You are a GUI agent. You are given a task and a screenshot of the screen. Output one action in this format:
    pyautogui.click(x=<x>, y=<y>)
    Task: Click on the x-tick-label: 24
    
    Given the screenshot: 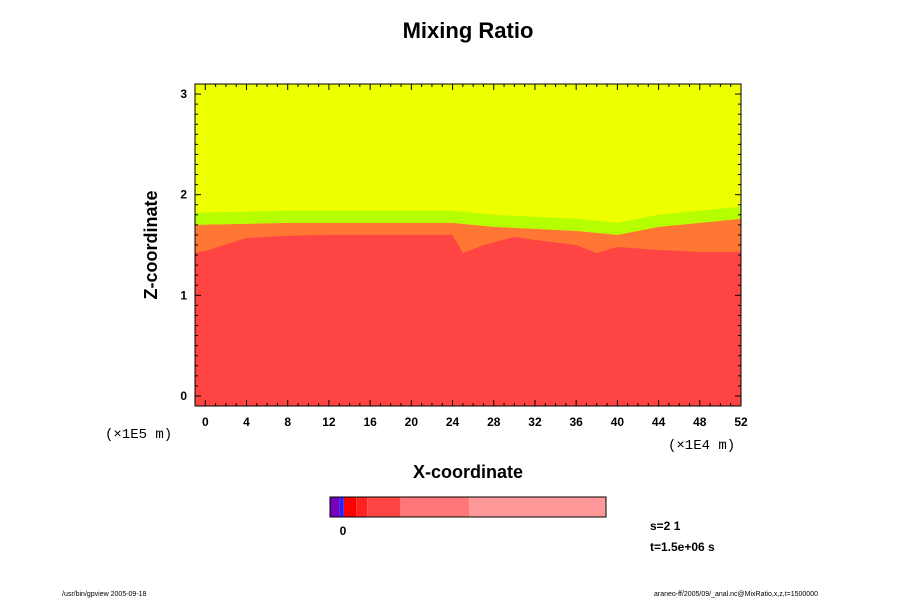 What is the action you would take?
    pyautogui.click(x=453, y=422)
    